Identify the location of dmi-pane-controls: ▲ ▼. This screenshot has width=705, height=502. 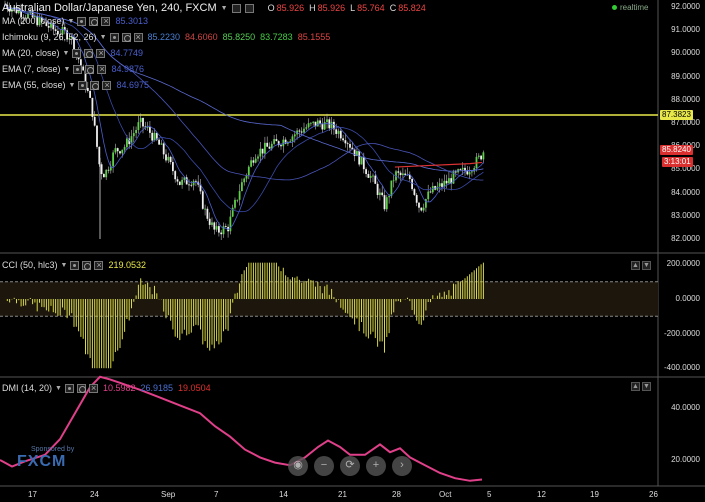
(641, 386).